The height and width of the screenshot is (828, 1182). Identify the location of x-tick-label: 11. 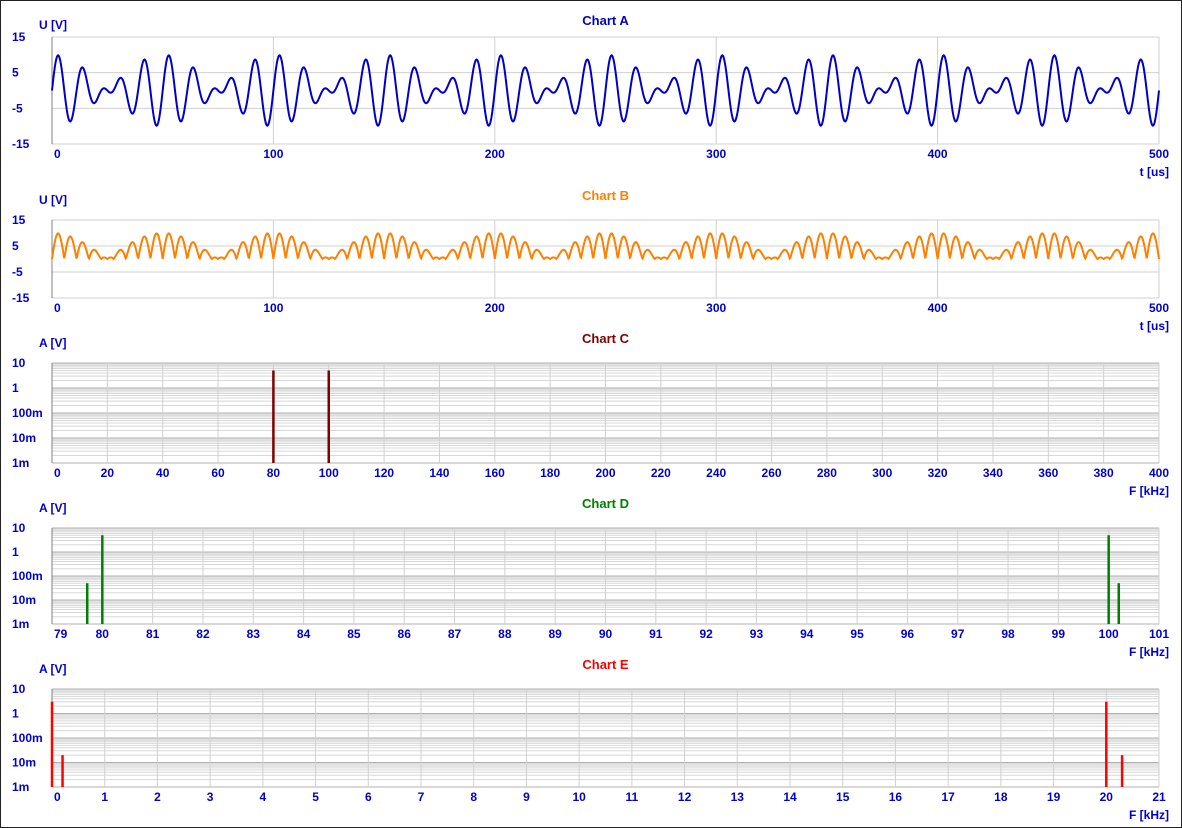
(632, 797).